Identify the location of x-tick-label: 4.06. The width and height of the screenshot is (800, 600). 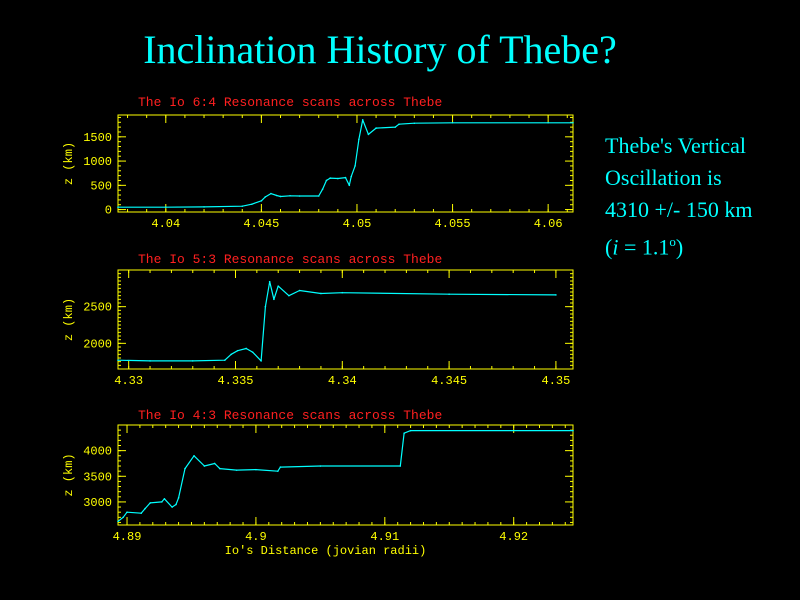
(548, 224).